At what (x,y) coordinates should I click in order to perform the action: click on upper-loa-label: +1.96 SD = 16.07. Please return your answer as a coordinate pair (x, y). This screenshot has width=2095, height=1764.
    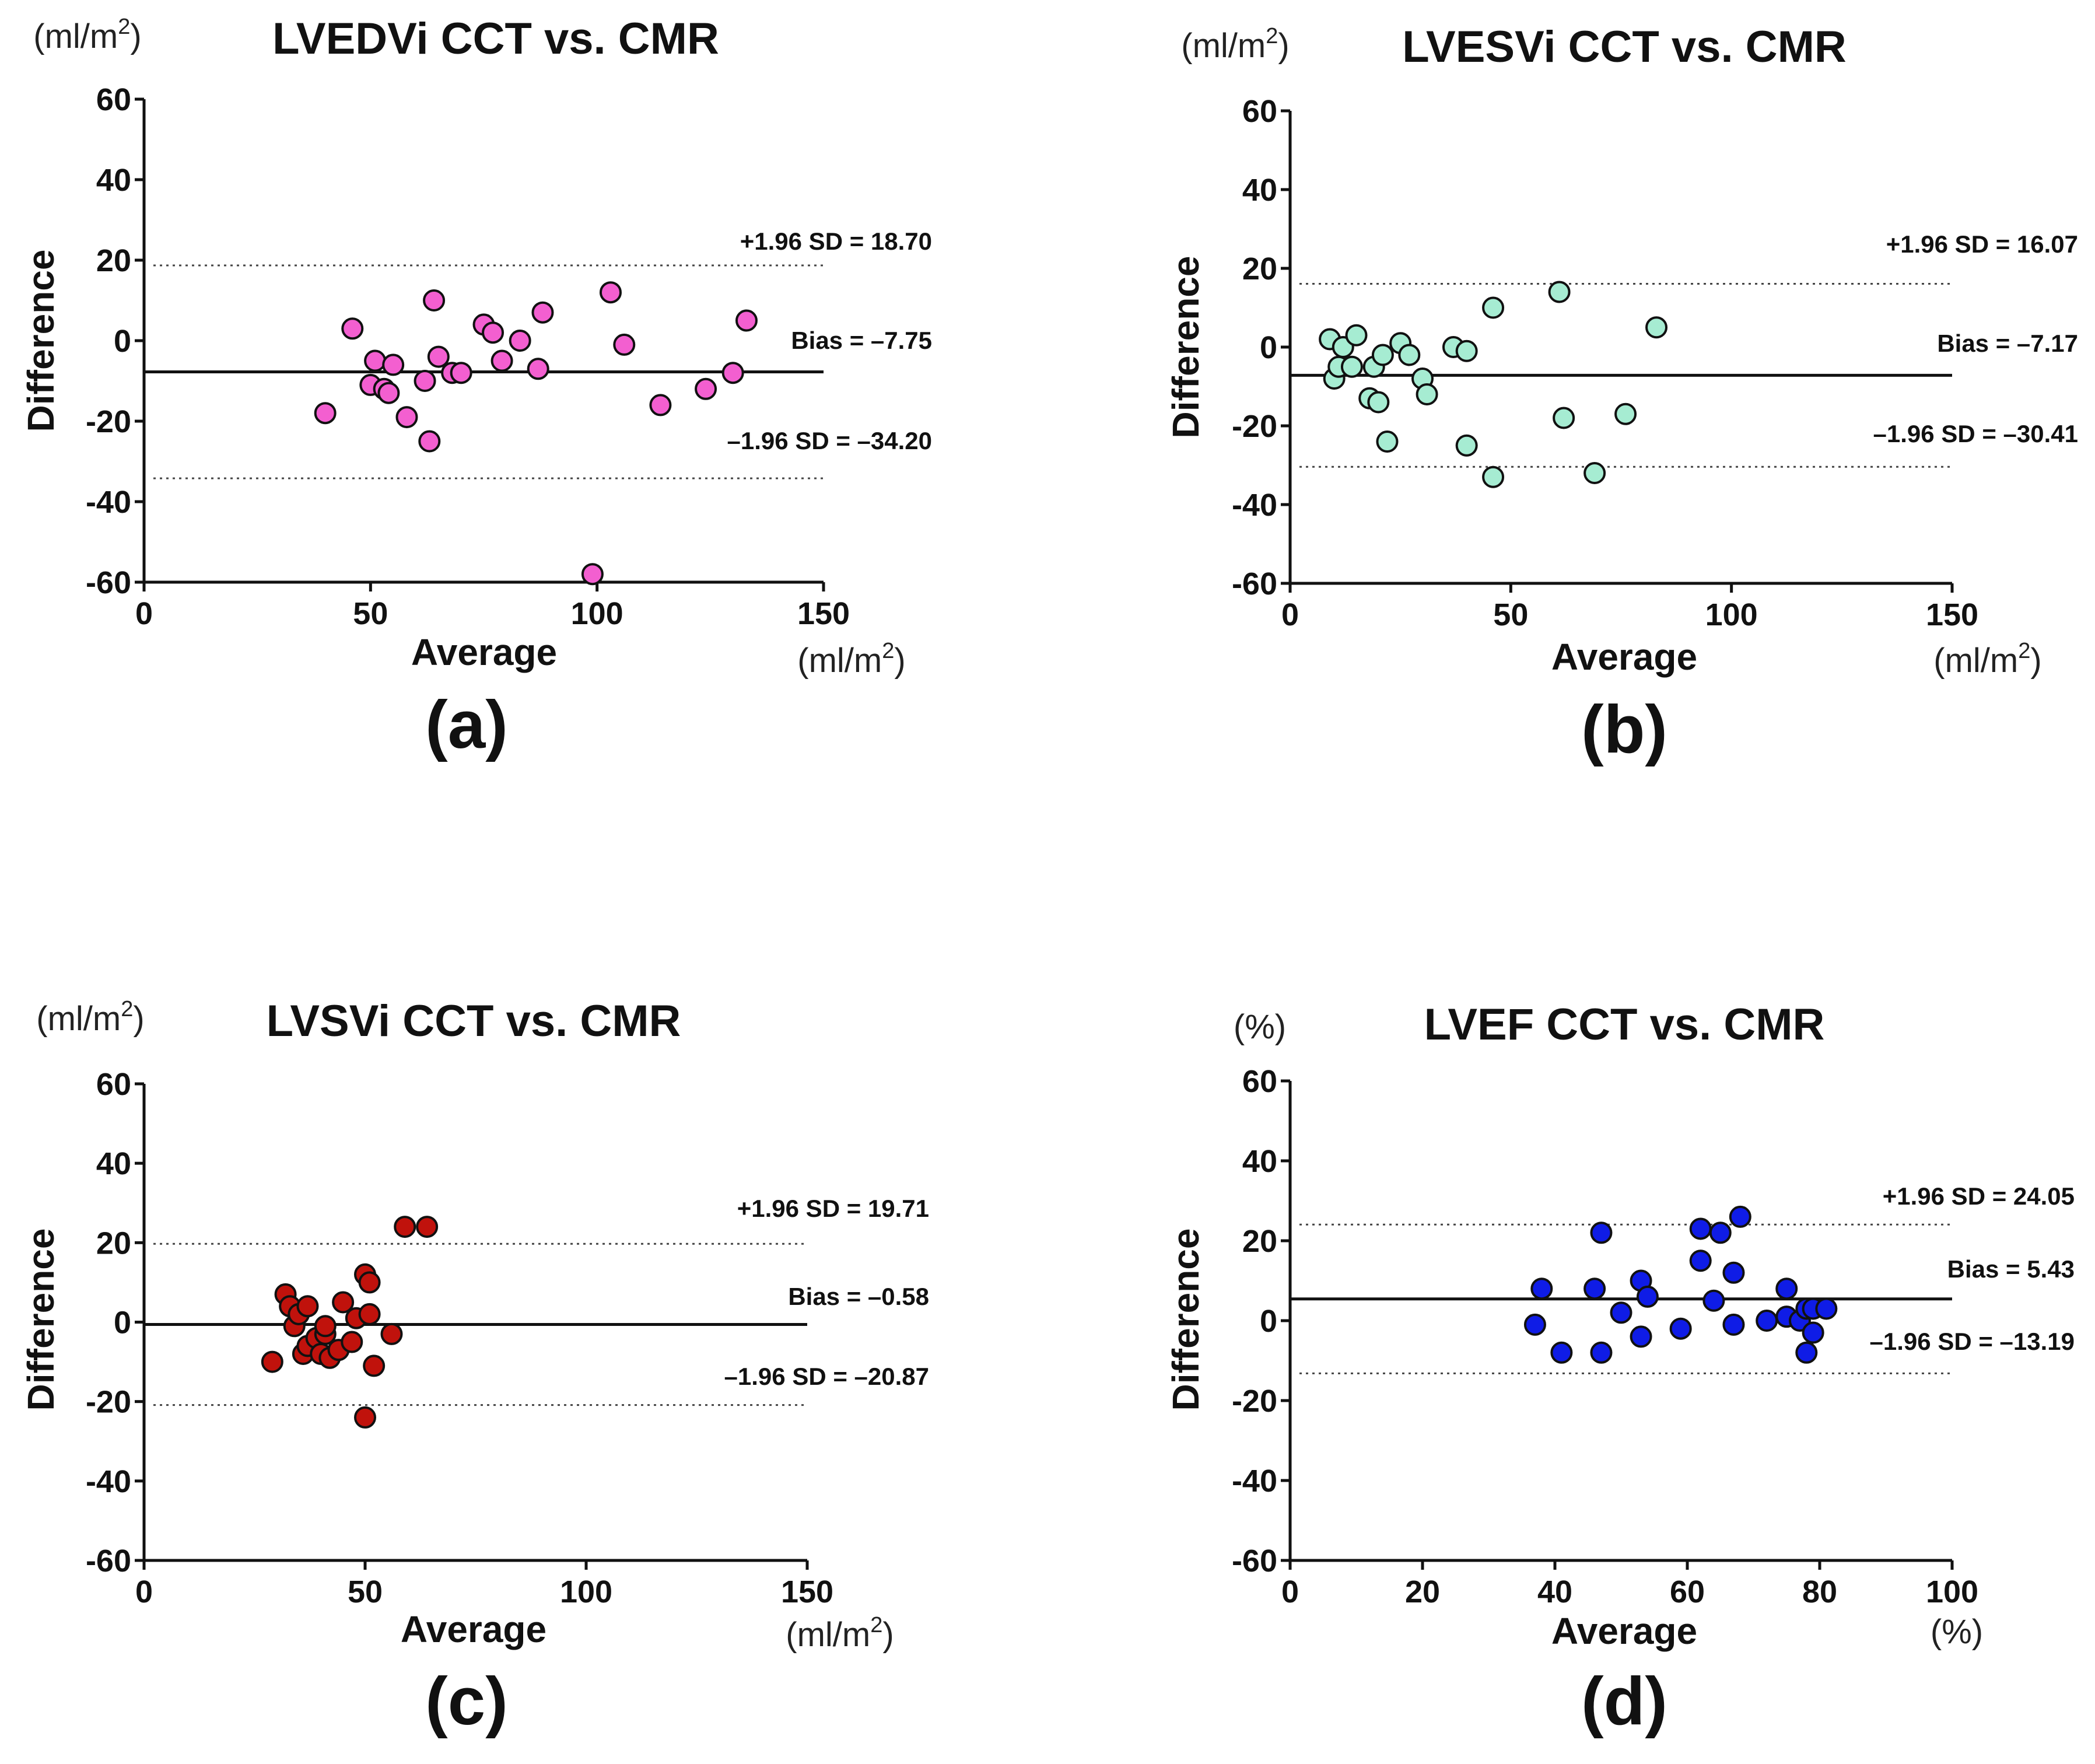
    Looking at the image, I should click on (1982, 244).